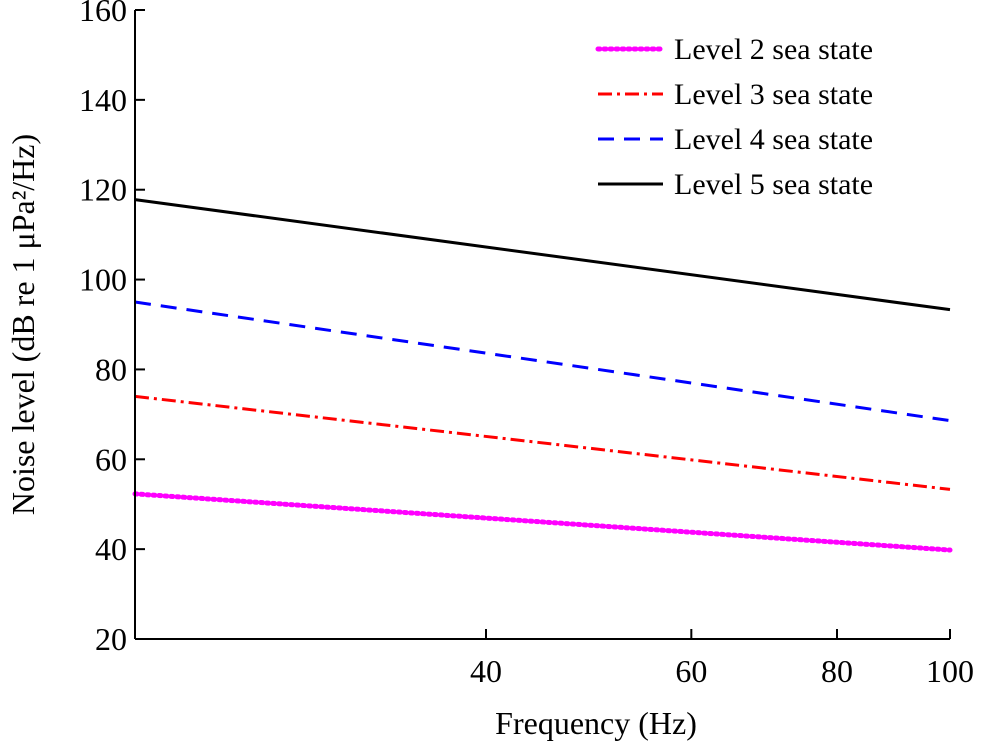 The height and width of the screenshot is (747, 986). Describe the element at coordinates (773, 49) in the screenshot. I see `legend-label-1: Level 2 sea state` at that location.